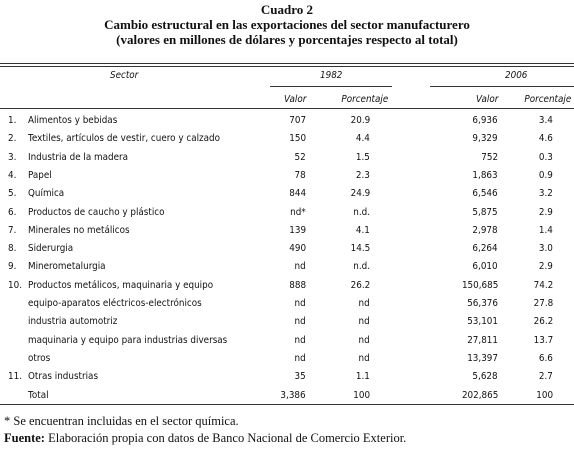 This screenshot has width=574, height=451. What do you see at coordinates (485, 267) in the screenshot?
I see `cell: 6,010` at bounding box center [485, 267].